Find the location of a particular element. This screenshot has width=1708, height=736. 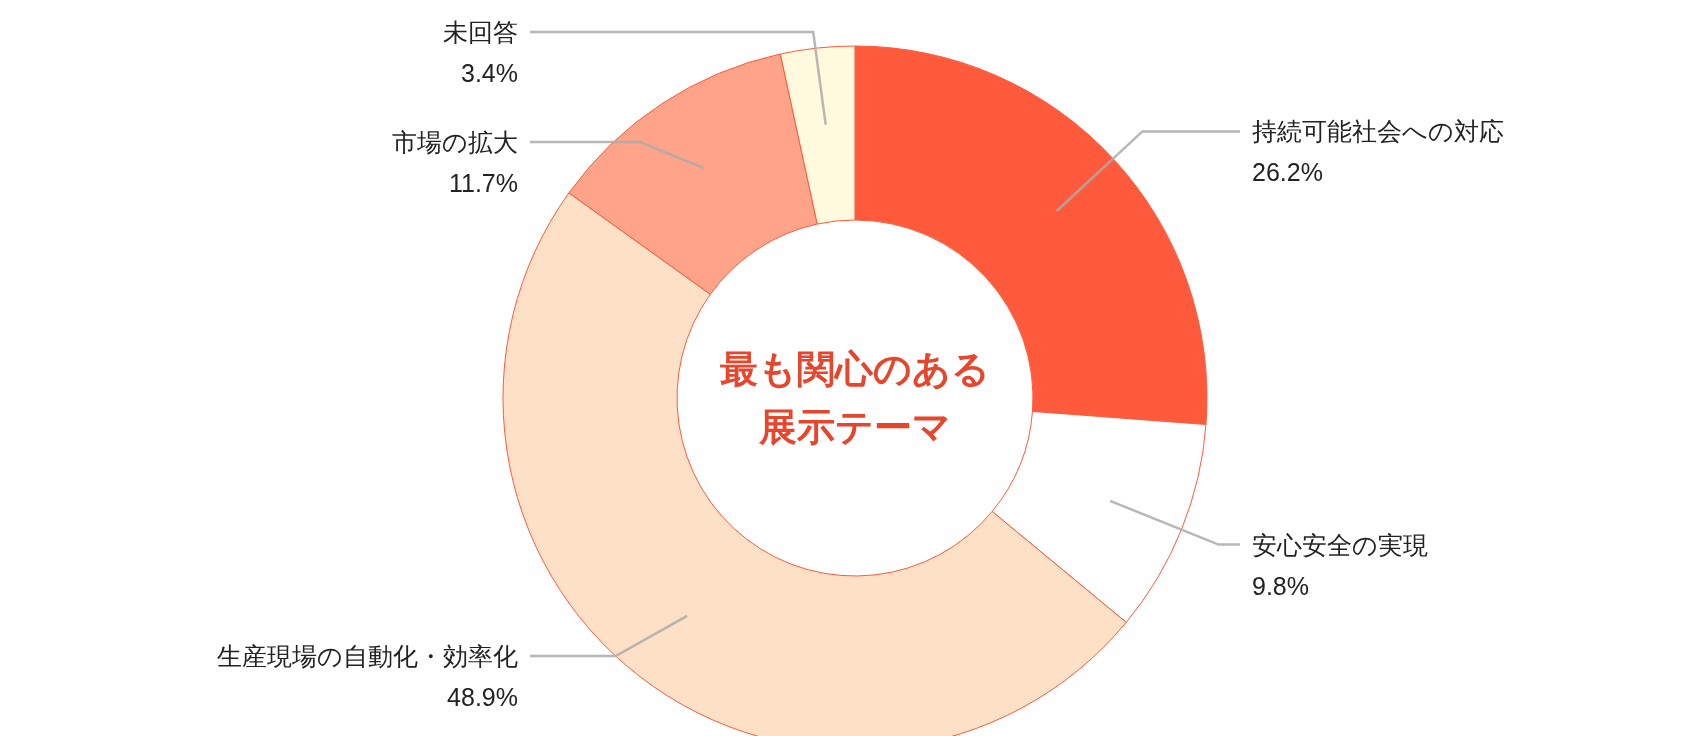

data-label: 26.2% is located at coordinates (1287, 172).